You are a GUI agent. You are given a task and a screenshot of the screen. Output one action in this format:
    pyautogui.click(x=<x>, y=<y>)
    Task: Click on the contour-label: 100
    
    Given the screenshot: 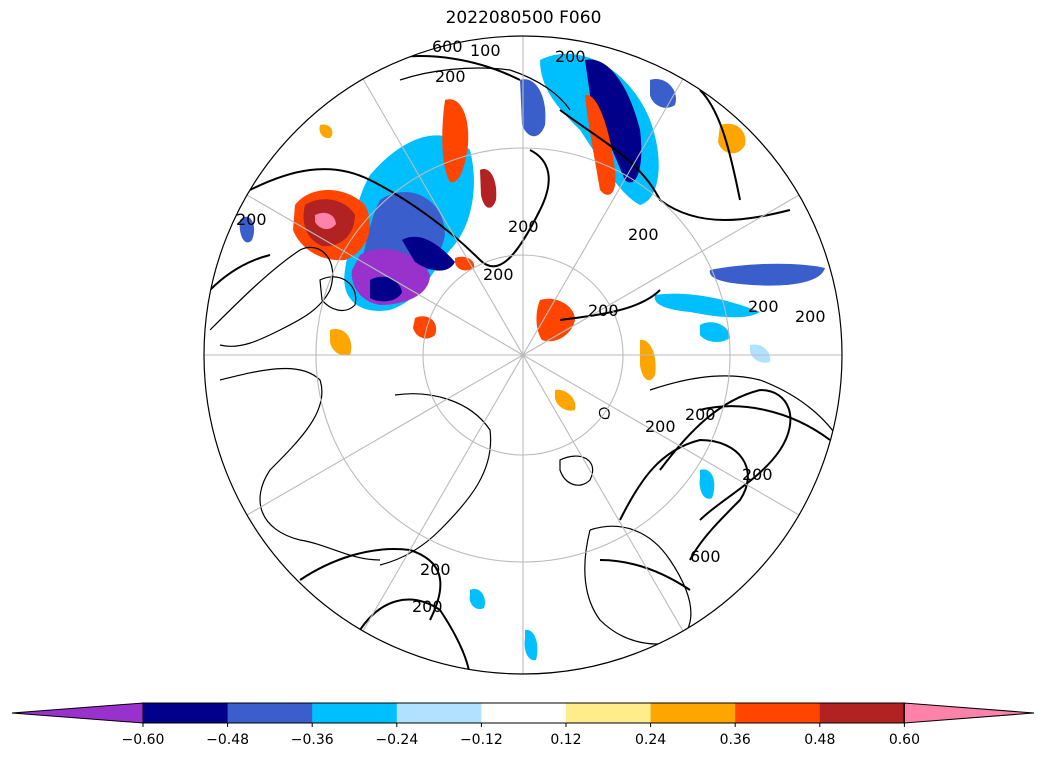 What is the action you would take?
    pyautogui.click(x=485, y=50)
    